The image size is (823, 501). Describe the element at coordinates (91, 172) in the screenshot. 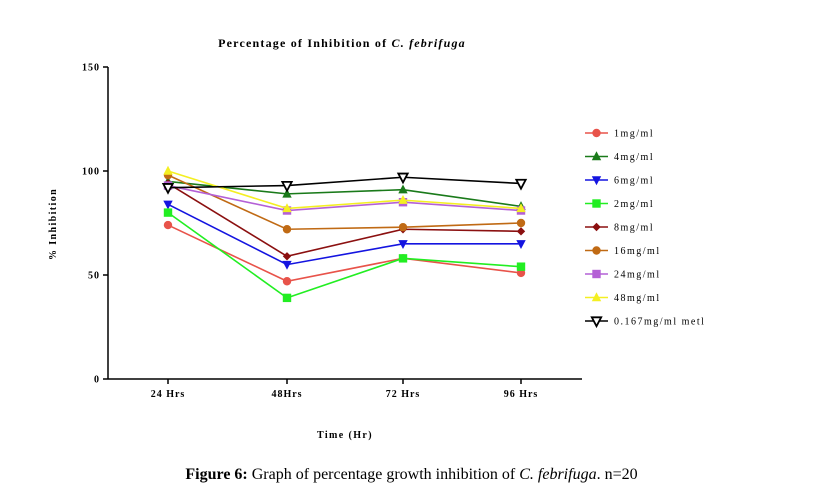

I see `y-tick-label: 100` at that location.